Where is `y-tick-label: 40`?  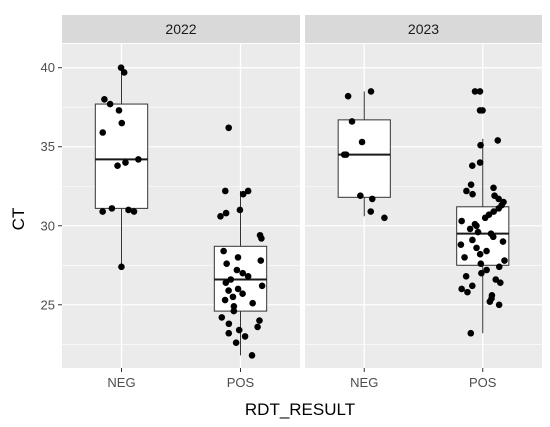
y-tick-label: 40 is located at coordinates (48, 67).